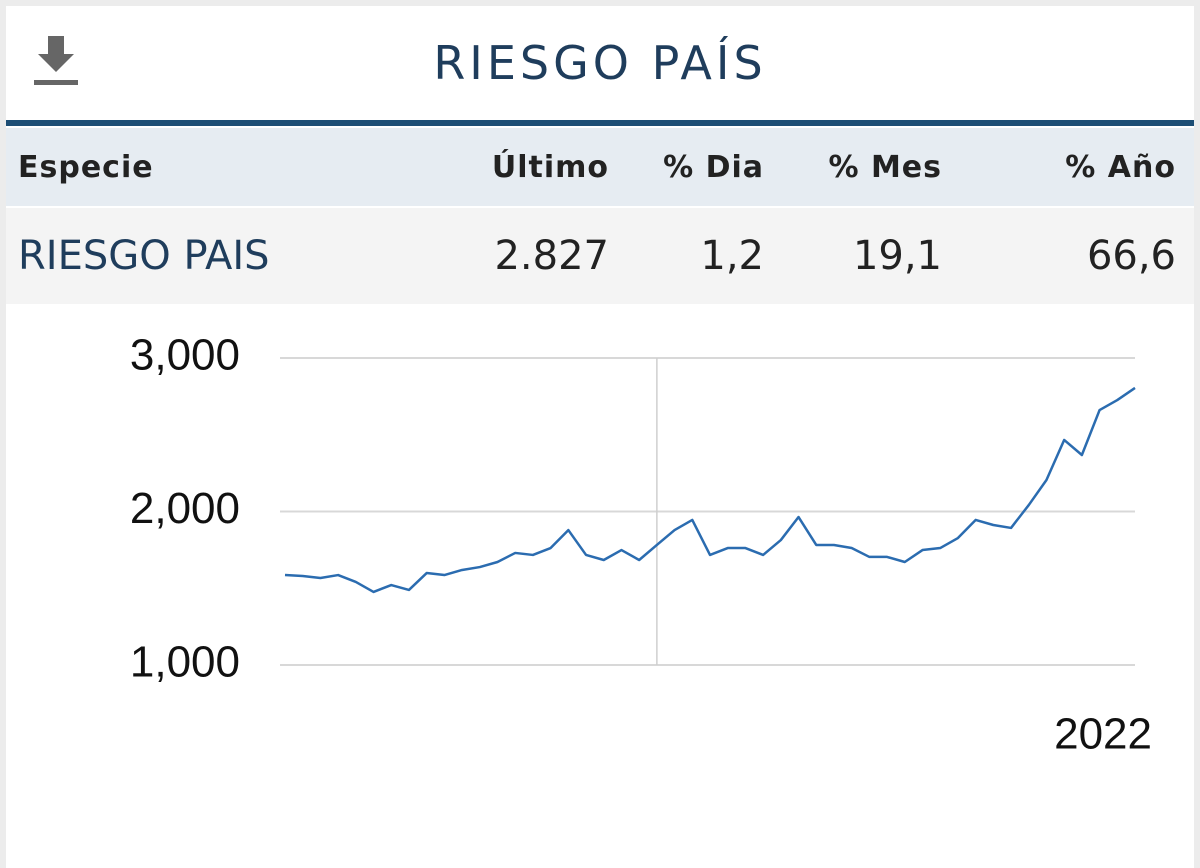 The width and height of the screenshot is (1200, 868). Describe the element at coordinates (732, 256) in the screenshot. I see `cell: 1,2` at that location.